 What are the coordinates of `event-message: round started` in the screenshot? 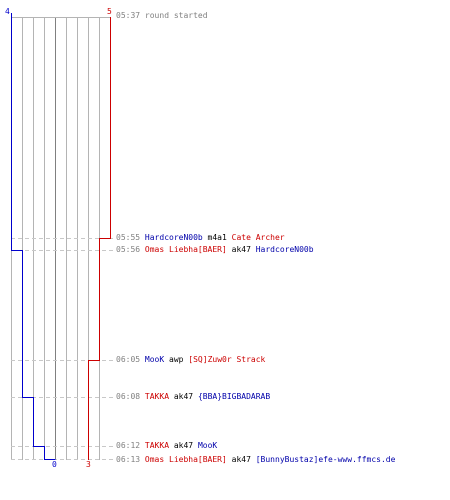 It's located at (176, 15).